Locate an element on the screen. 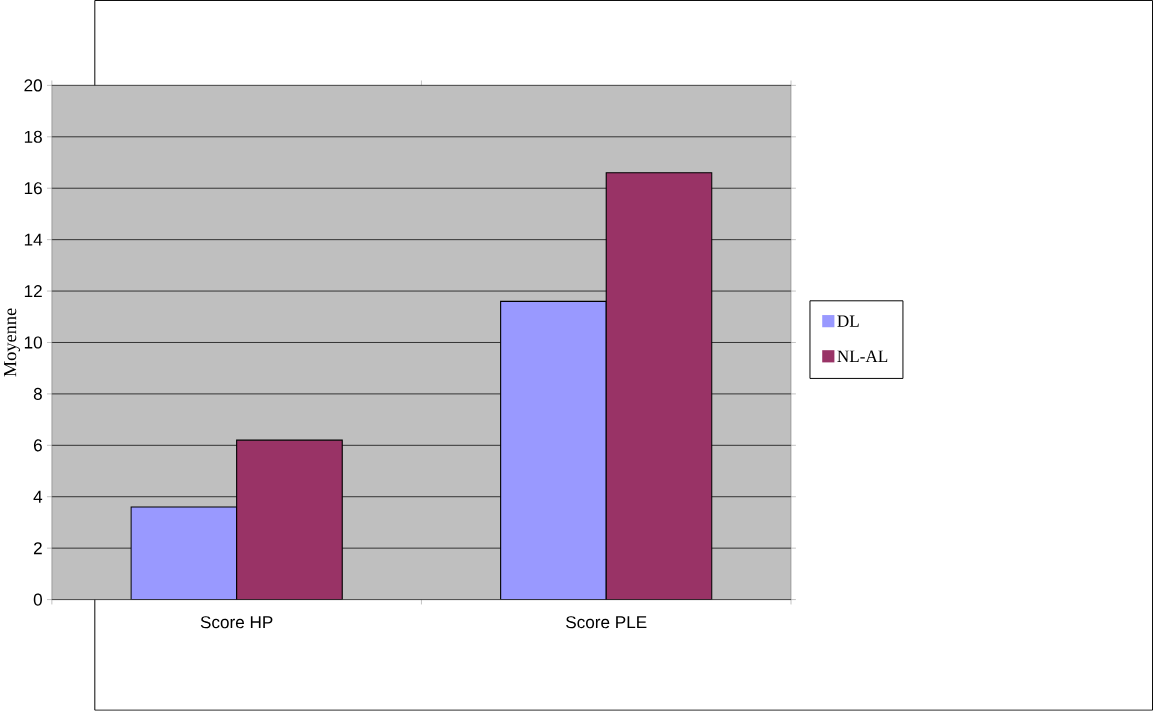 Image resolution: width=1153 pixels, height=711 pixels. legend-label: NL-AL is located at coordinates (862, 356).